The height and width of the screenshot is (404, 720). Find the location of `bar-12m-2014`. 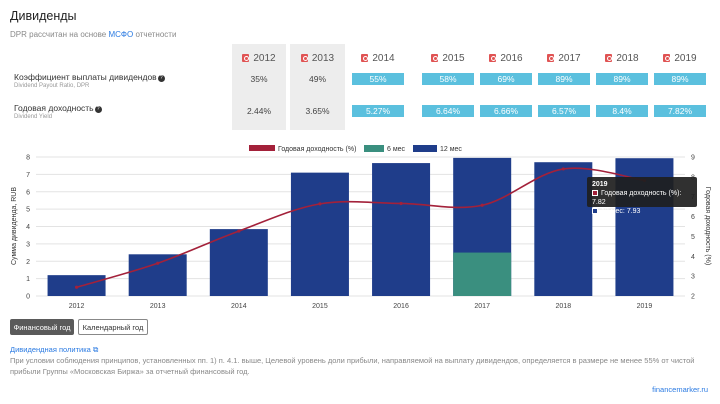

bar-12m-2014 is located at coordinates (238, 262).